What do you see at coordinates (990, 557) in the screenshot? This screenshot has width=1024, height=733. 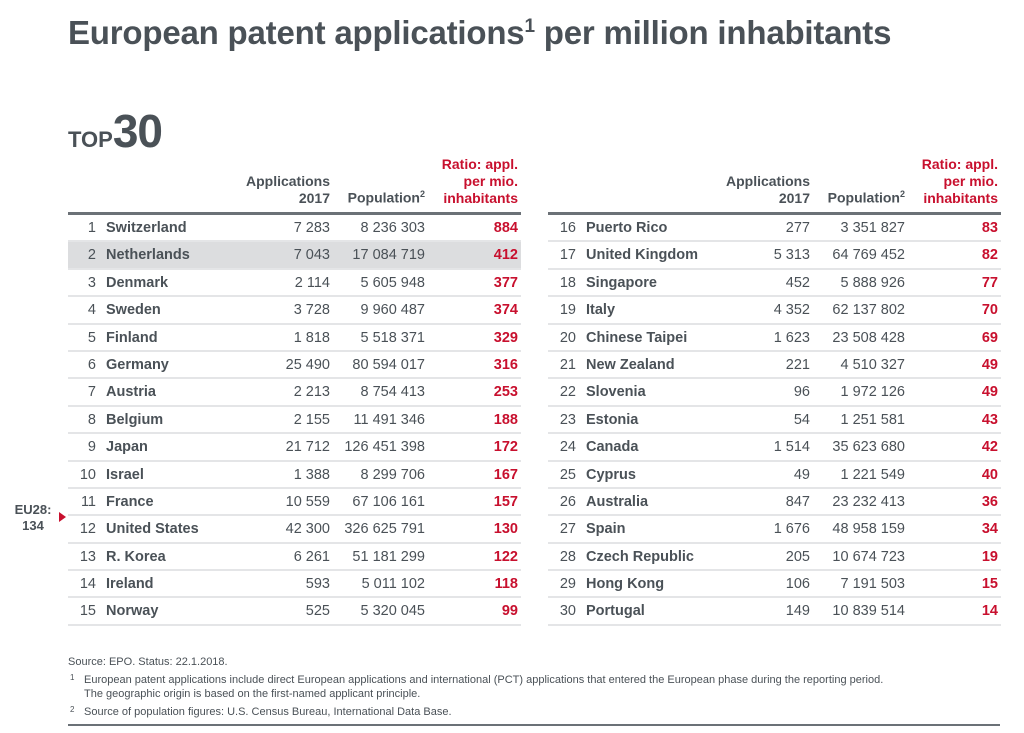 I see `ratio-cell: 19` at bounding box center [990, 557].